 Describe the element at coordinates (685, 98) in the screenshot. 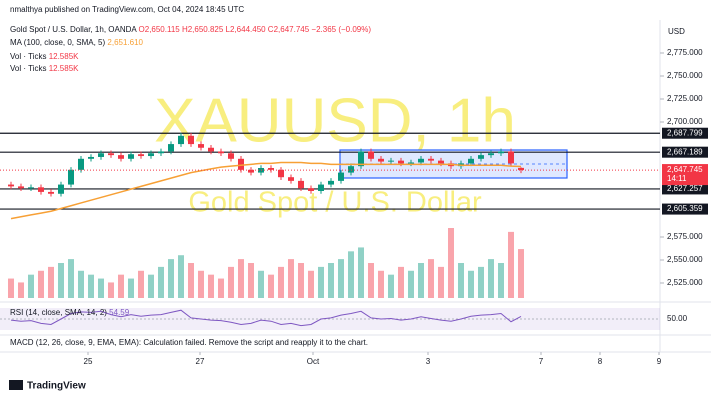

I see `y-tick-label: 2,725.000` at that location.